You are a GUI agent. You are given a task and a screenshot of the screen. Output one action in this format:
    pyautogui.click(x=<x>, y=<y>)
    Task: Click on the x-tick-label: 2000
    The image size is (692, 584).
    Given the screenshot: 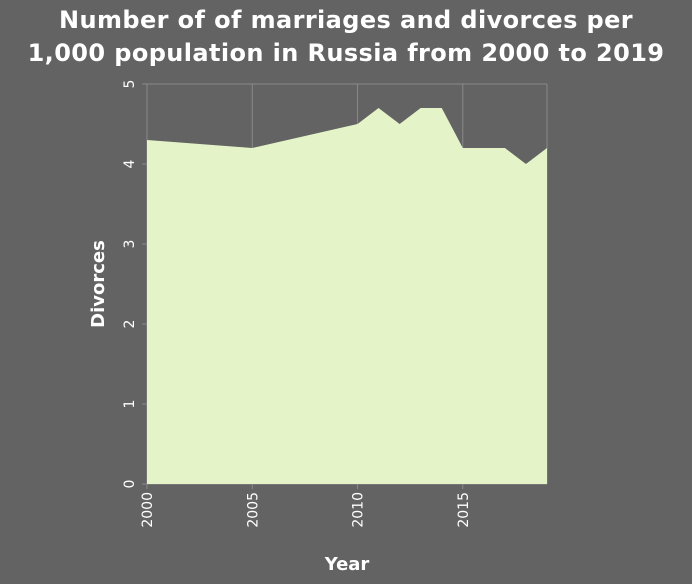 What is the action you would take?
    pyautogui.click(x=148, y=510)
    